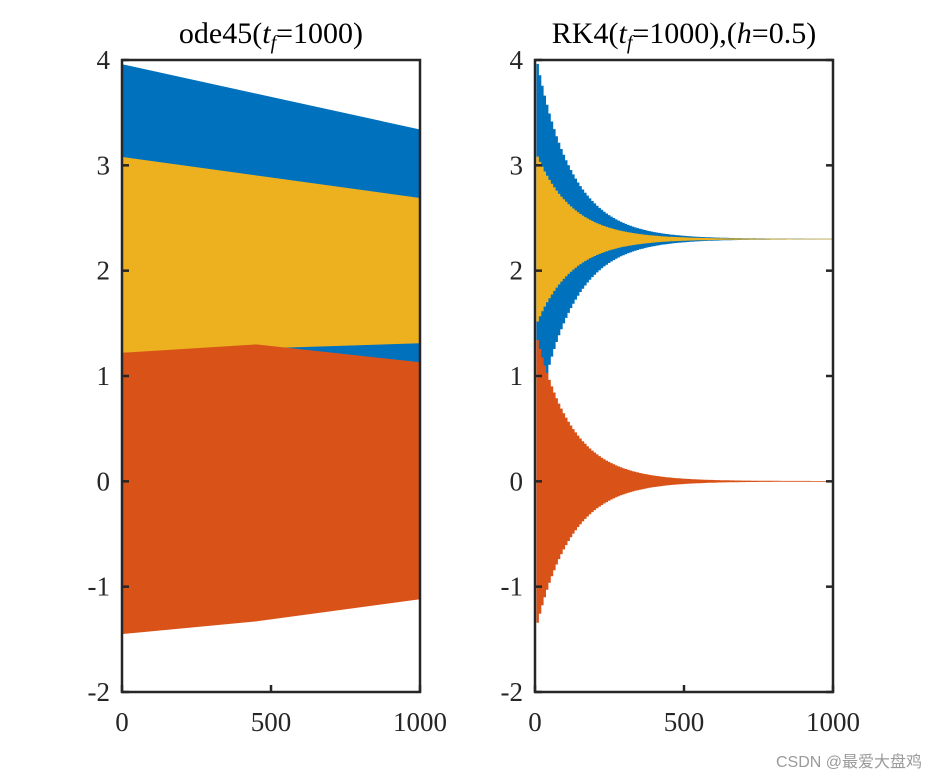  I want to click on right-ytick-label: 4, so click(517, 60).